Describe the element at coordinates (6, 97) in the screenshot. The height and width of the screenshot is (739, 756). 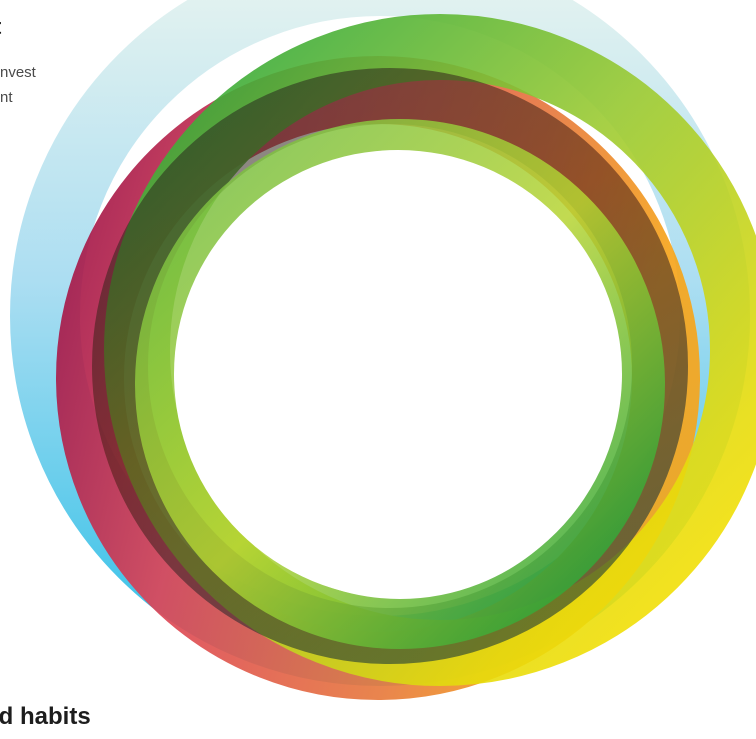
I see `intro-text-line-2: nt` at that location.